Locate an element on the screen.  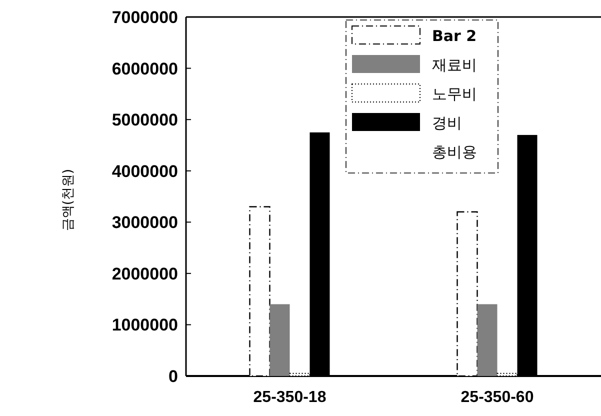
y-axis-title: 금액(천원) is located at coordinates (68, 200).